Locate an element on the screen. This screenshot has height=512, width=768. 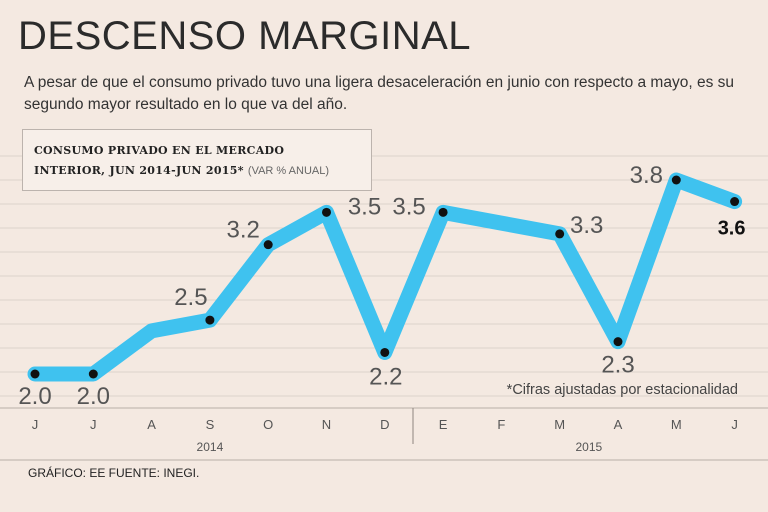
x-tick-label-7: E is located at coordinates (443, 424).